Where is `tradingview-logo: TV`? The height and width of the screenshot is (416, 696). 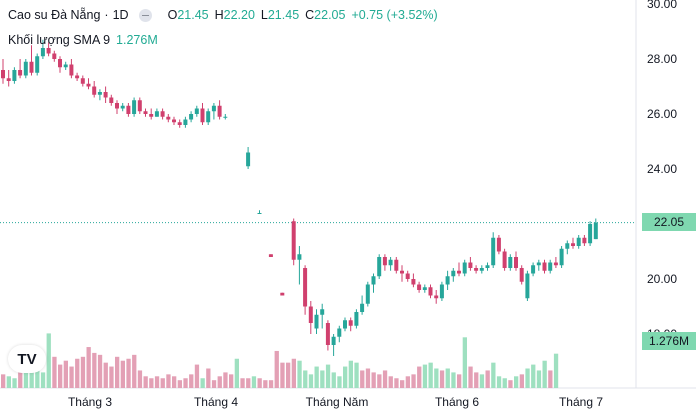 tradingview-logo: TV is located at coordinates (27, 359).